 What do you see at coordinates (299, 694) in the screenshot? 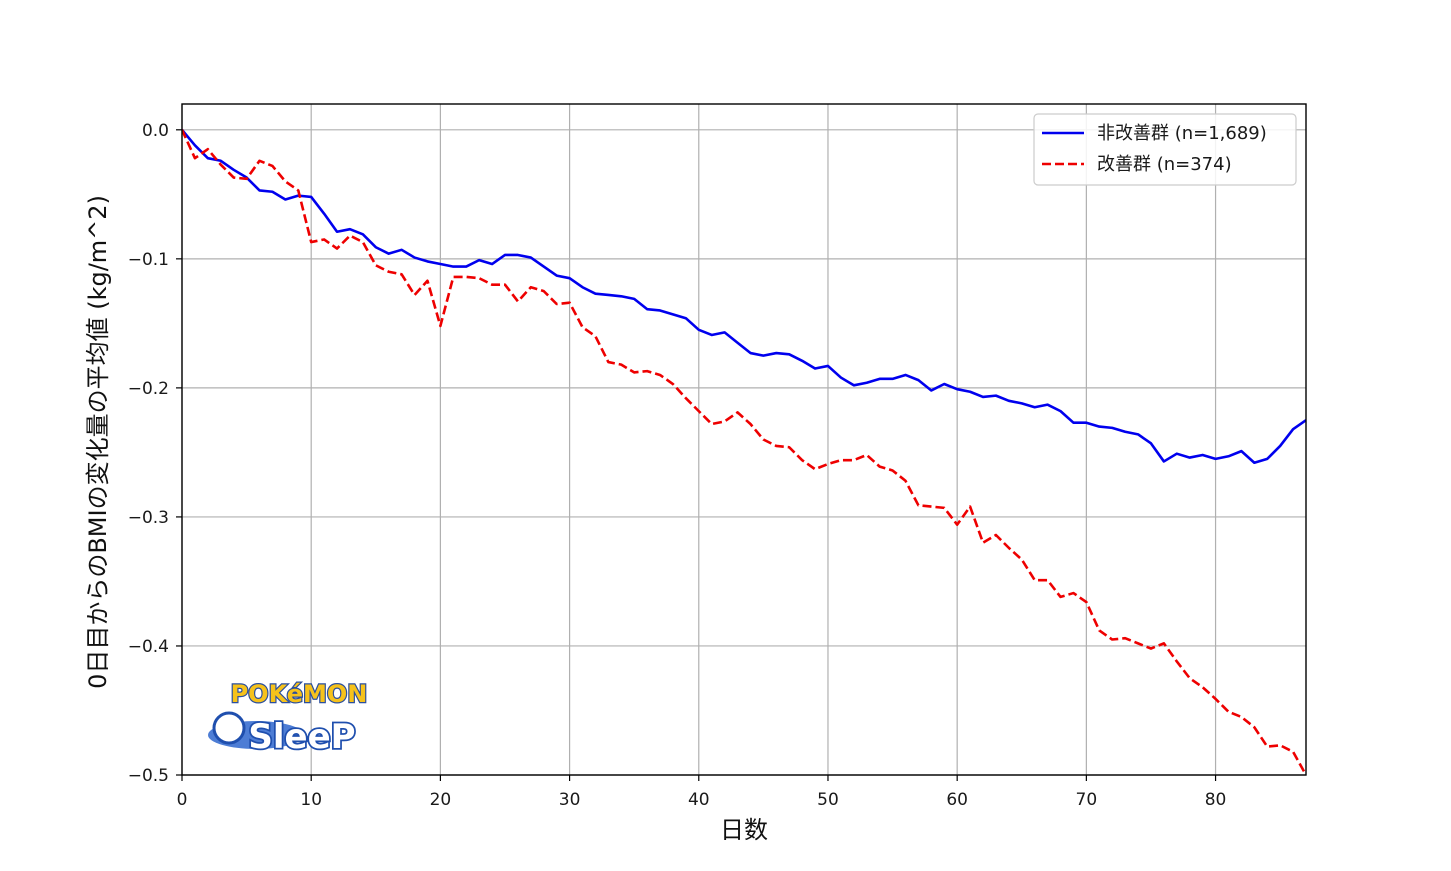
I see `logo-top-text: POKéMON` at bounding box center [299, 694].